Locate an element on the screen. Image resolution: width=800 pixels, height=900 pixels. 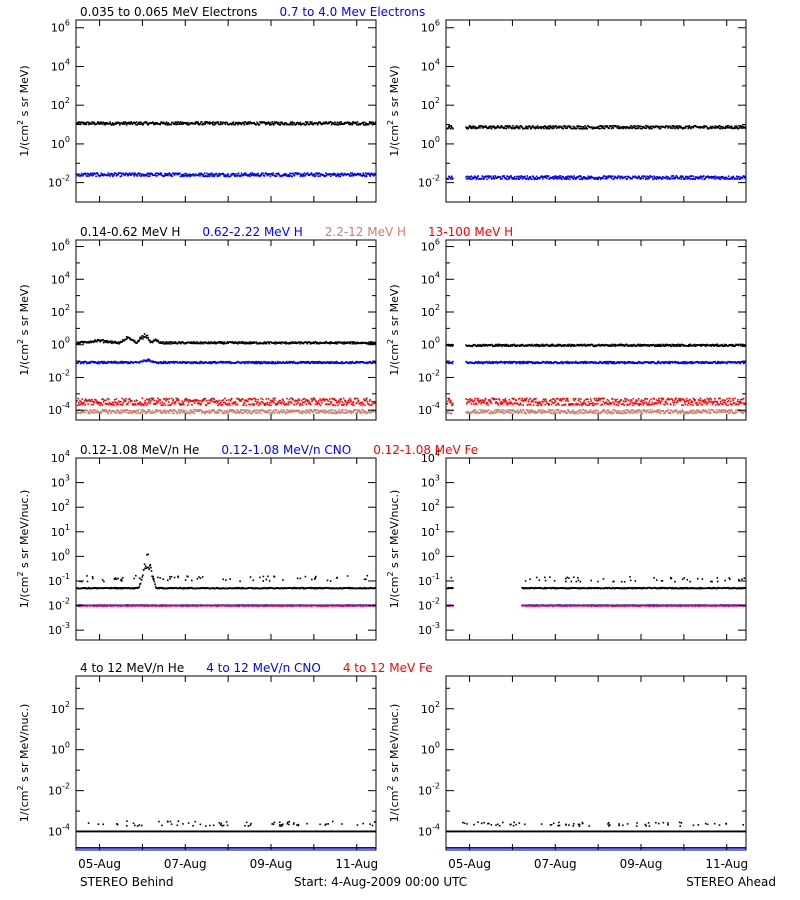
y-tick-label: 100 is located at coordinates (60, 143).